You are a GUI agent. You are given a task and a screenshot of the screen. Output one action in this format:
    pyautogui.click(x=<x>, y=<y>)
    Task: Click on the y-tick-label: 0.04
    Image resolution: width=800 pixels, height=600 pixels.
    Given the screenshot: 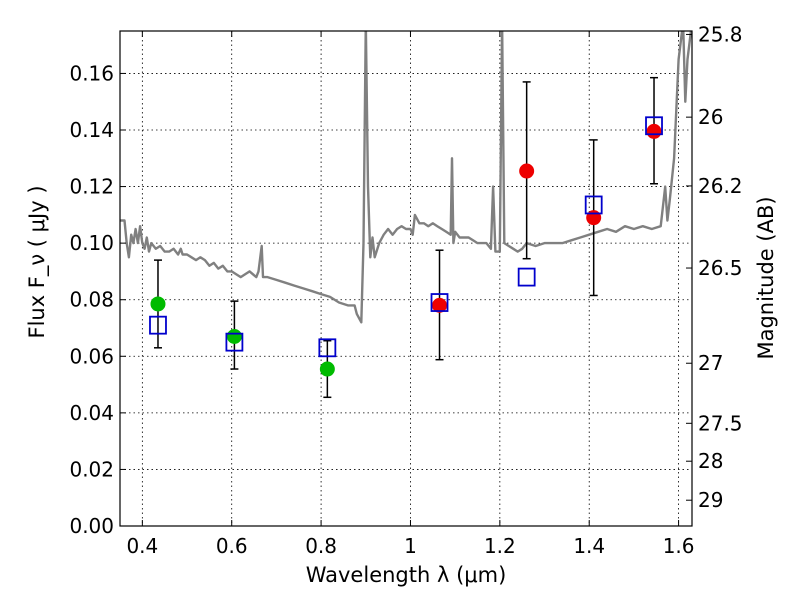 What is the action you would take?
    pyautogui.click(x=91, y=413)
    